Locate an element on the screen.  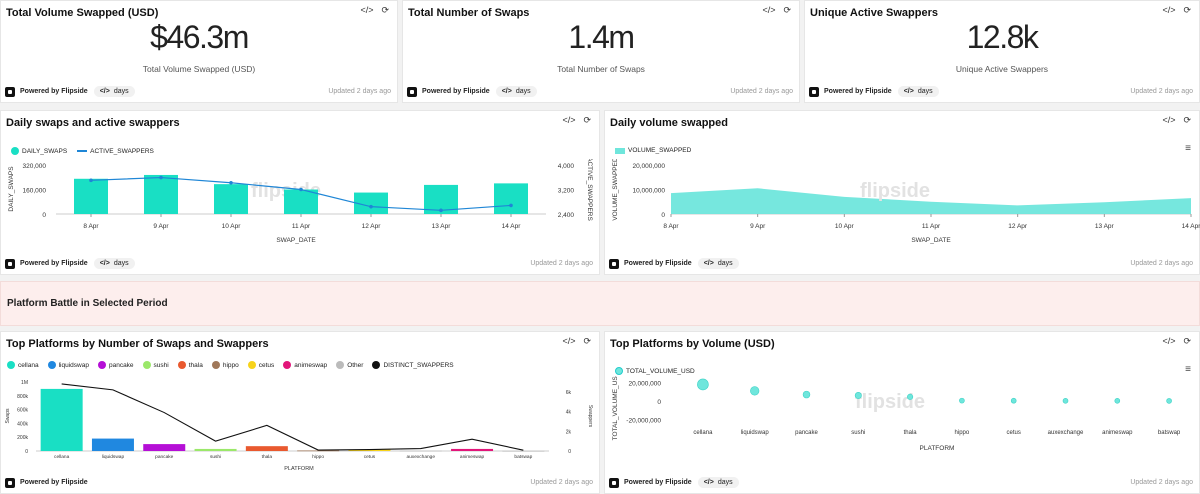
legend-item: liquidswap is located at coordinates (68, 365).